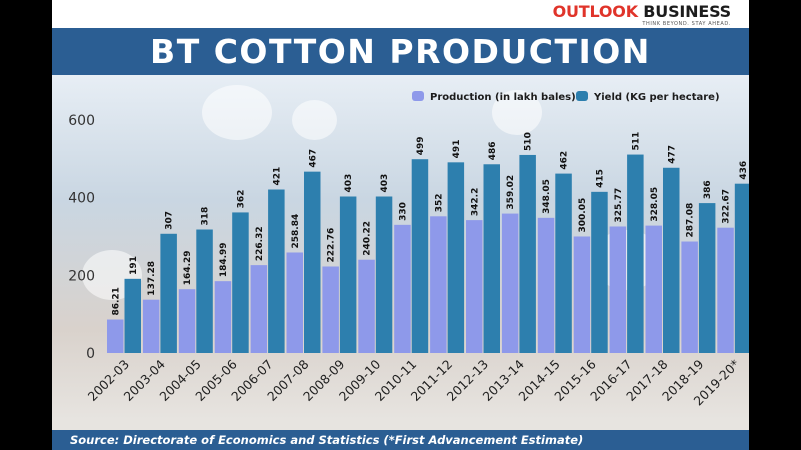  Describe the element at coordinates (744, 170) in the screenshot. I see `yield-value-label: 436` at that location.